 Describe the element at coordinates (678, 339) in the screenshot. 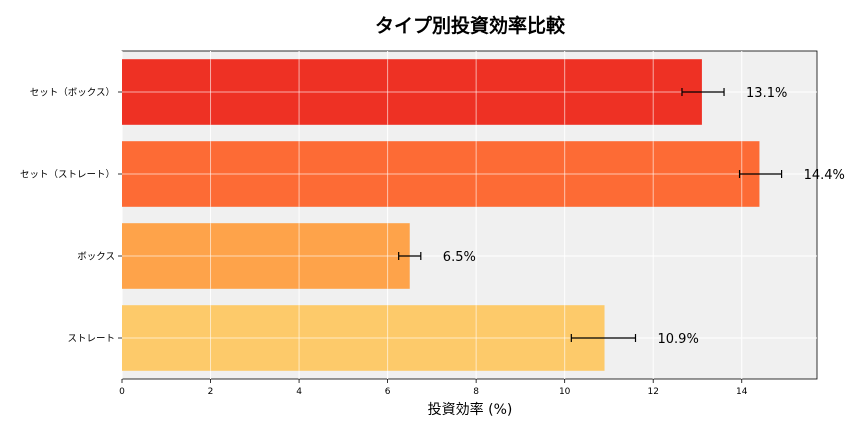

I see `value-label: 10.9%` at that location.